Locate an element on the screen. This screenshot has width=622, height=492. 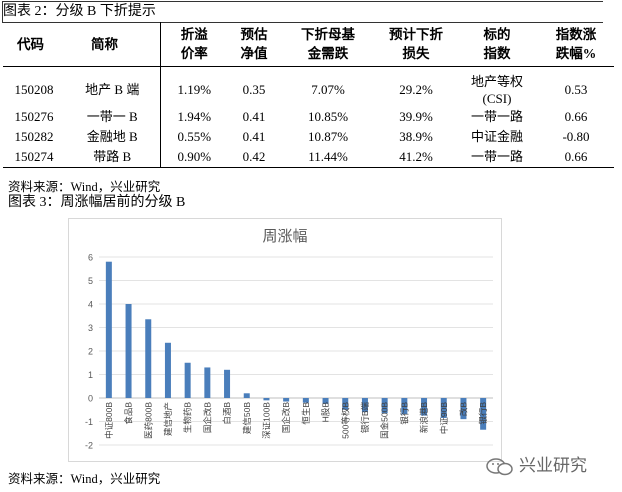
source-note-2: 资料来源：Wind，兴业研究 is located at coordinates (84, 479).